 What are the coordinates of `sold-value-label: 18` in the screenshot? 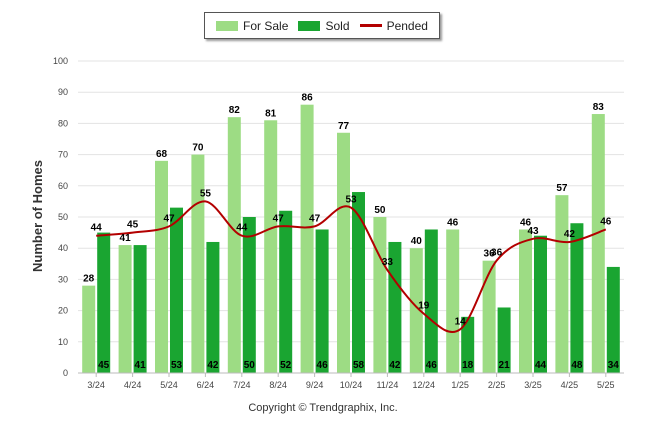 It's located at (468, 365).